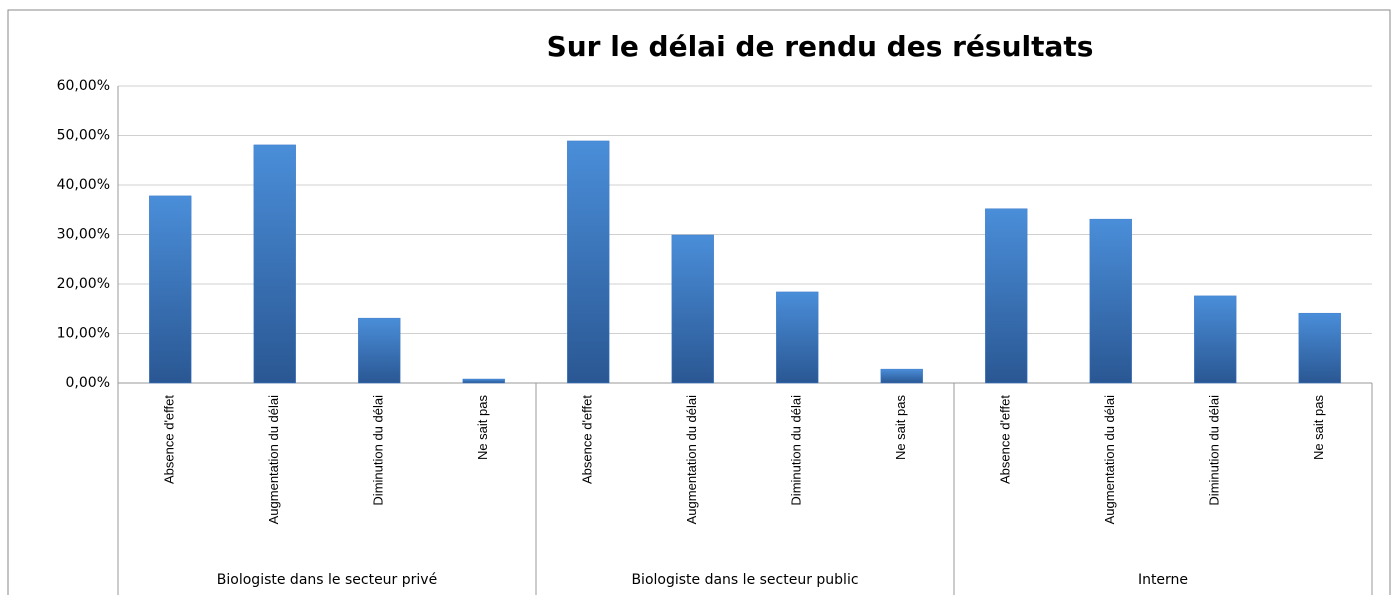 The image size is (1394, 595). I want to click on group-label: Biologiste dans le secteur privé, so click(327, 580).